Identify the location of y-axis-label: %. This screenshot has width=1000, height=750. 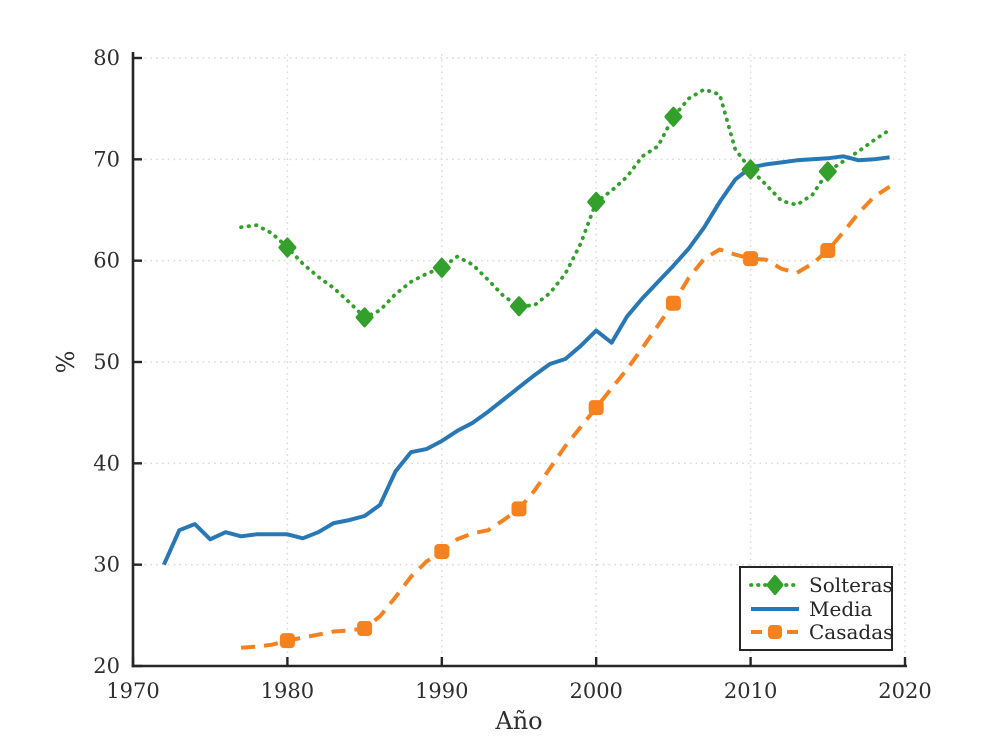
(66, 362).